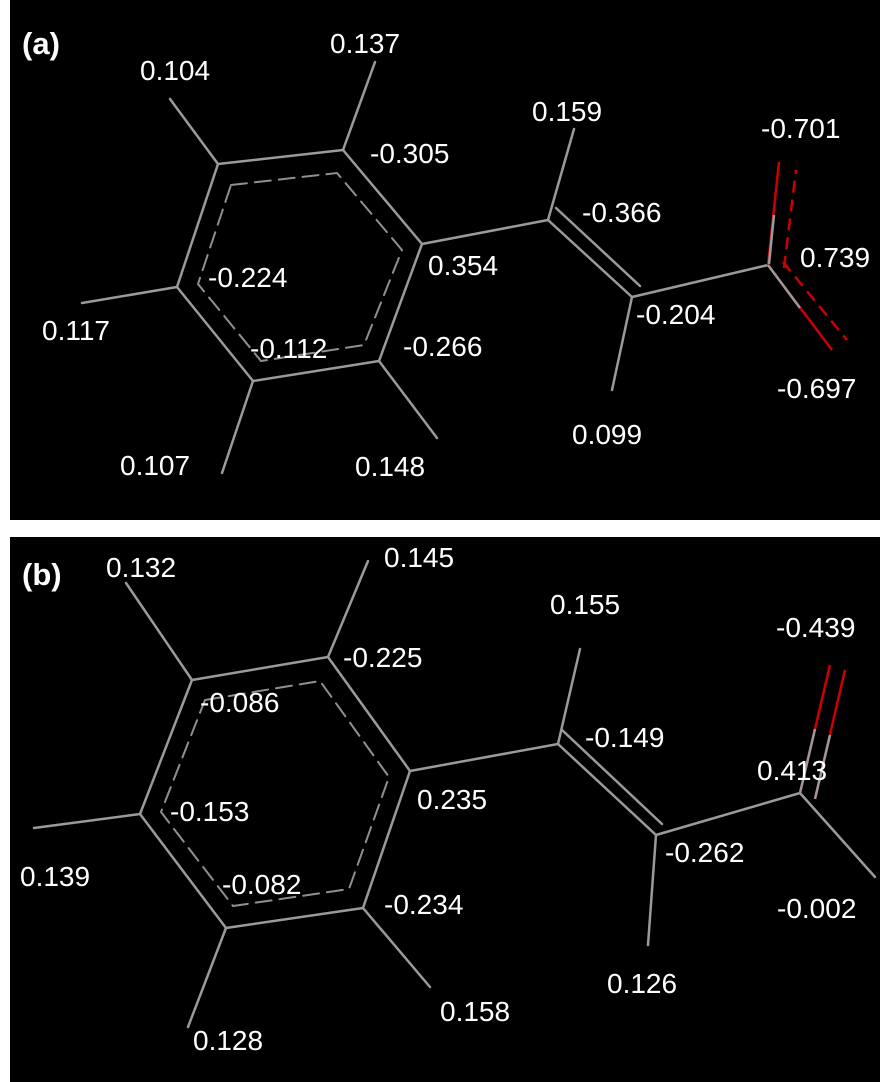  What do you see at coordinates (42, 574) in the screenshot?
I see `panel-b-label: (b)` at bounding box center [42, 574].